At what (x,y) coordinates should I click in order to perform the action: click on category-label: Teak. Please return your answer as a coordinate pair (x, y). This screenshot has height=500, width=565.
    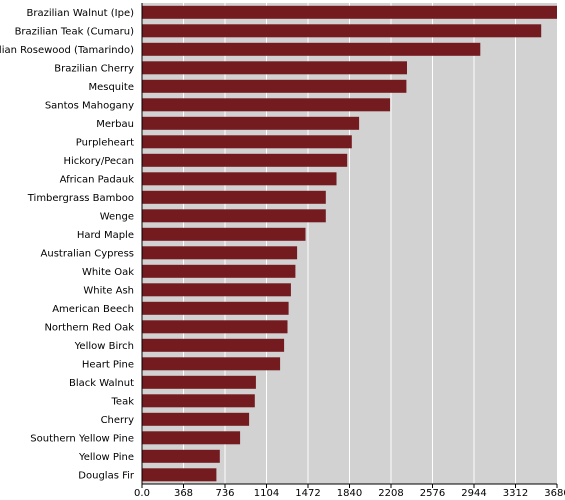
    Looking at the image, I should click on (123, 401).